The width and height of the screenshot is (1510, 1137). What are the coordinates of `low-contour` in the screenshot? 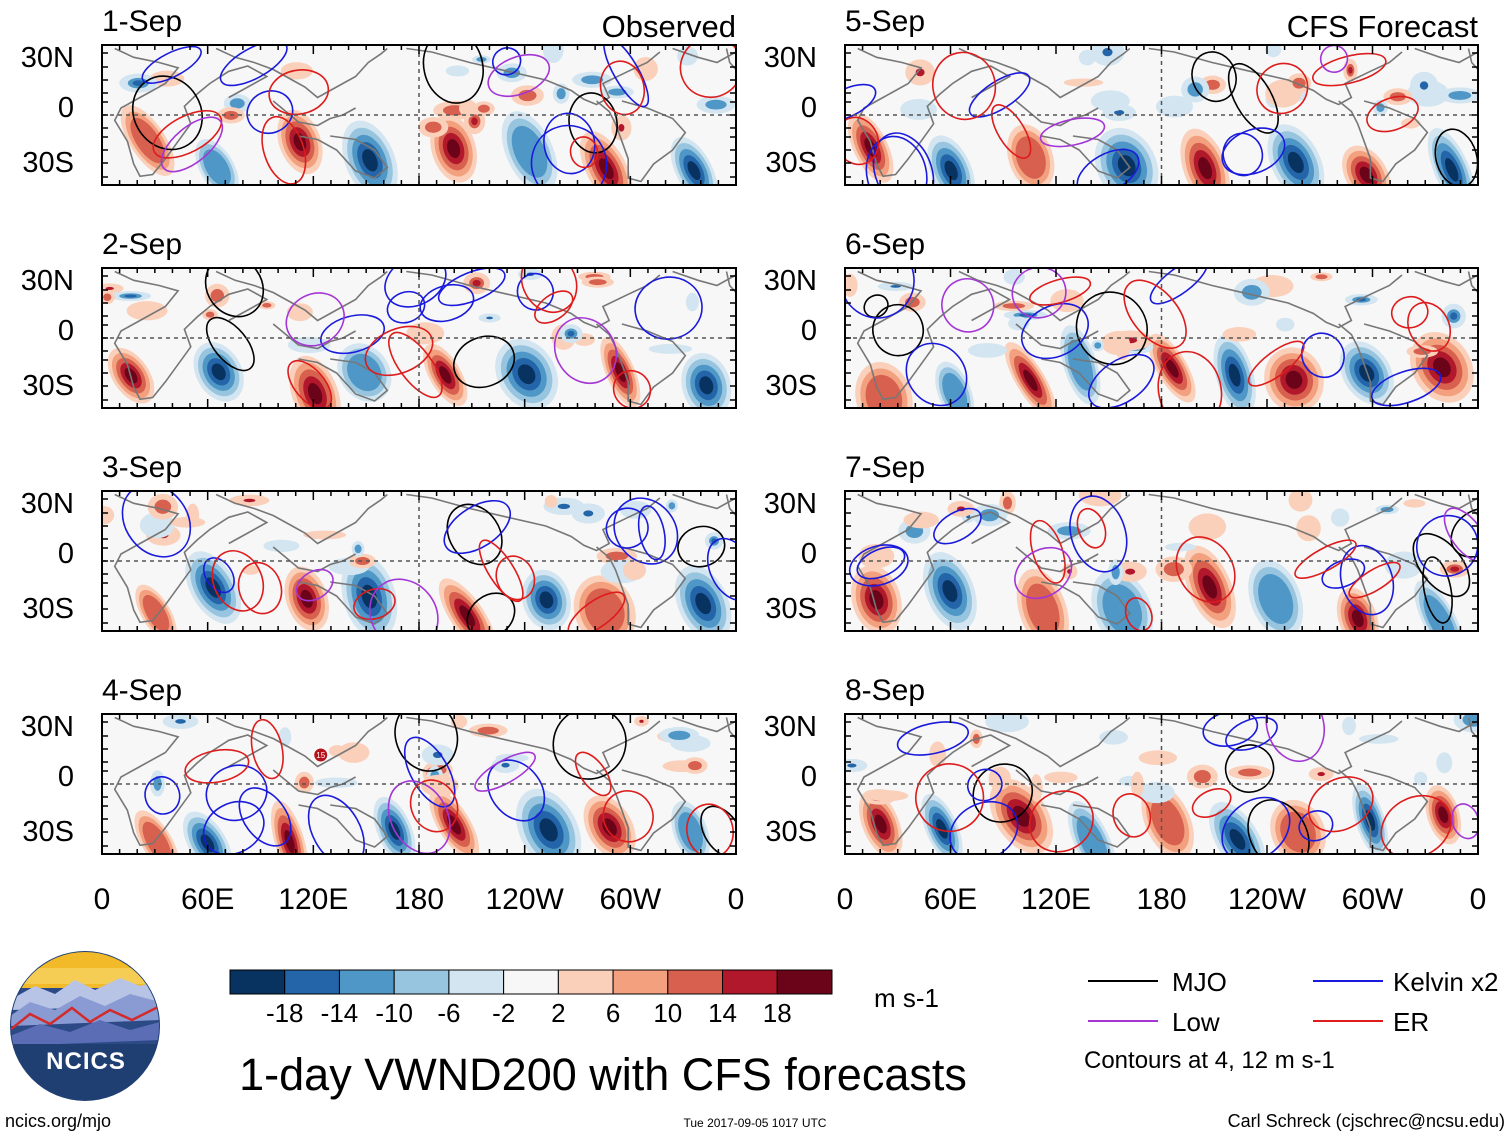 It's located at (404, 604).